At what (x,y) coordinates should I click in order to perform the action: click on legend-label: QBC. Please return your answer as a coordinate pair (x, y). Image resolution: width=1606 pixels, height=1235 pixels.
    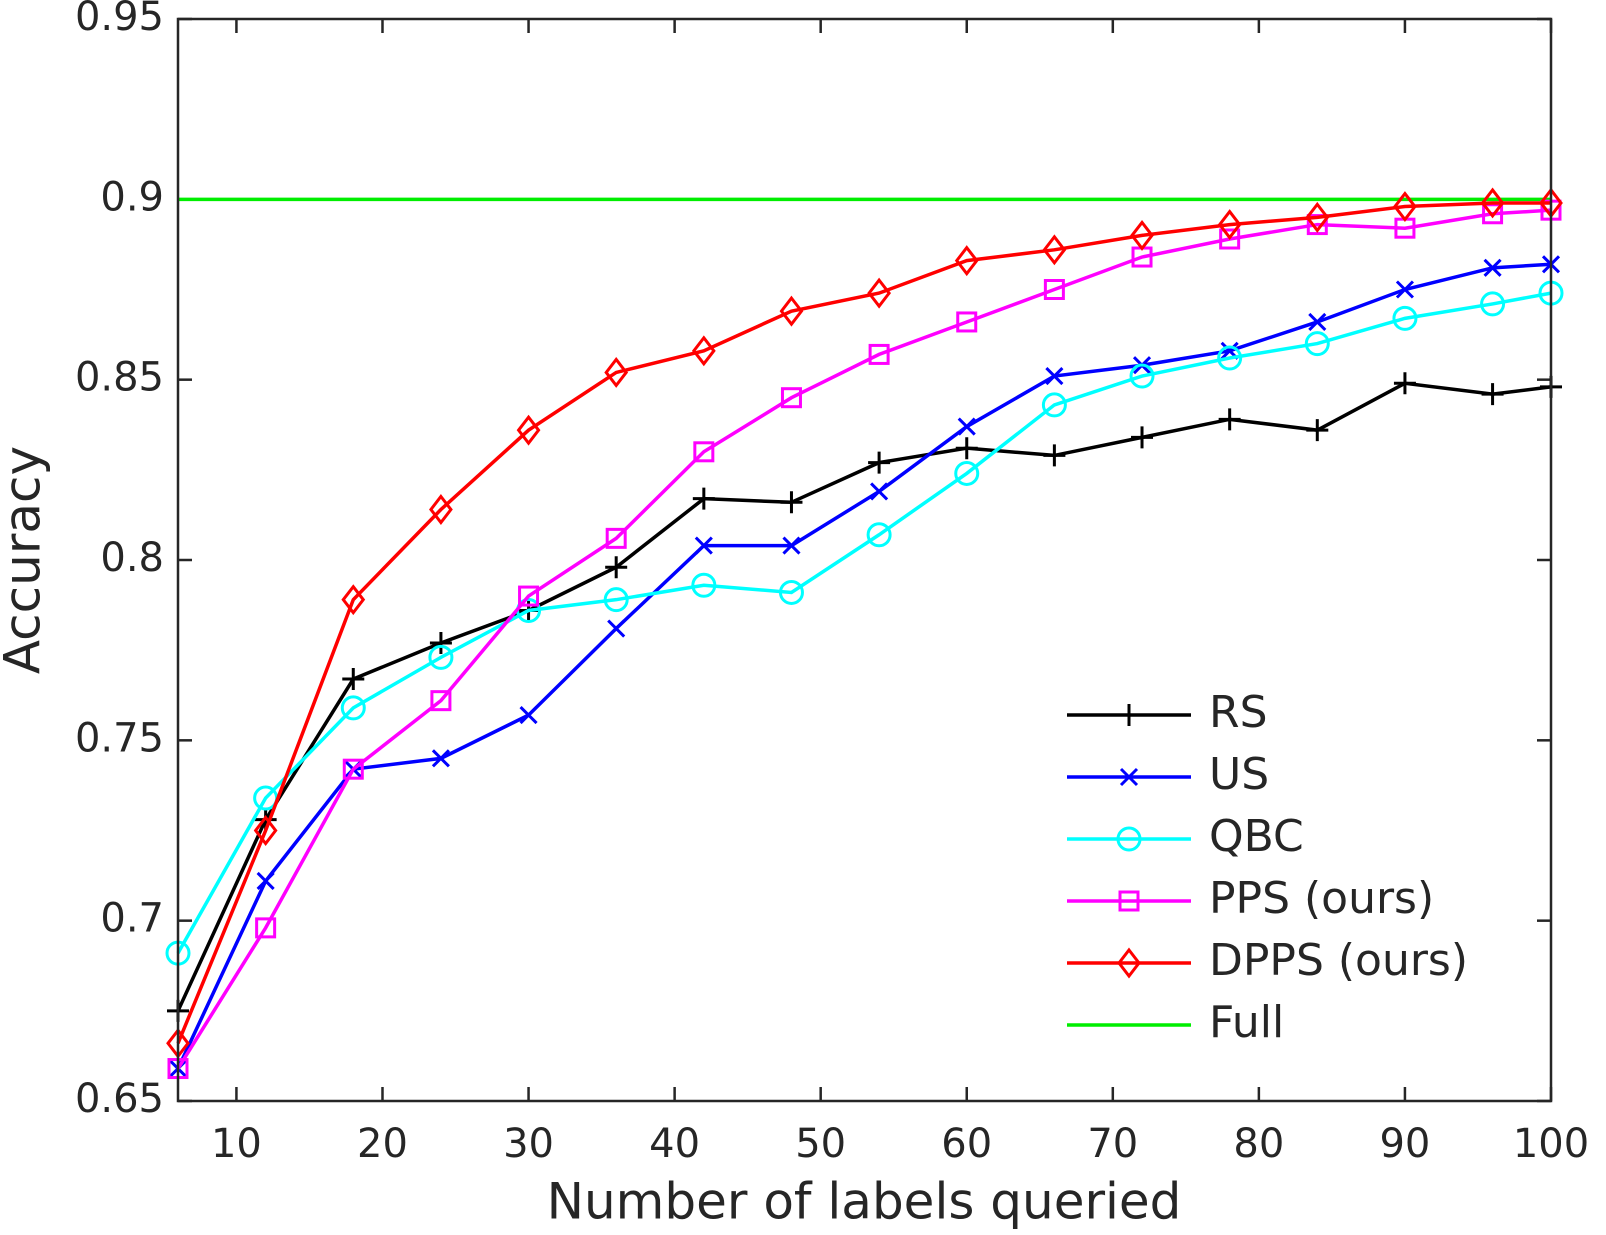
    Looking at the image, I should click on (1256, 836).